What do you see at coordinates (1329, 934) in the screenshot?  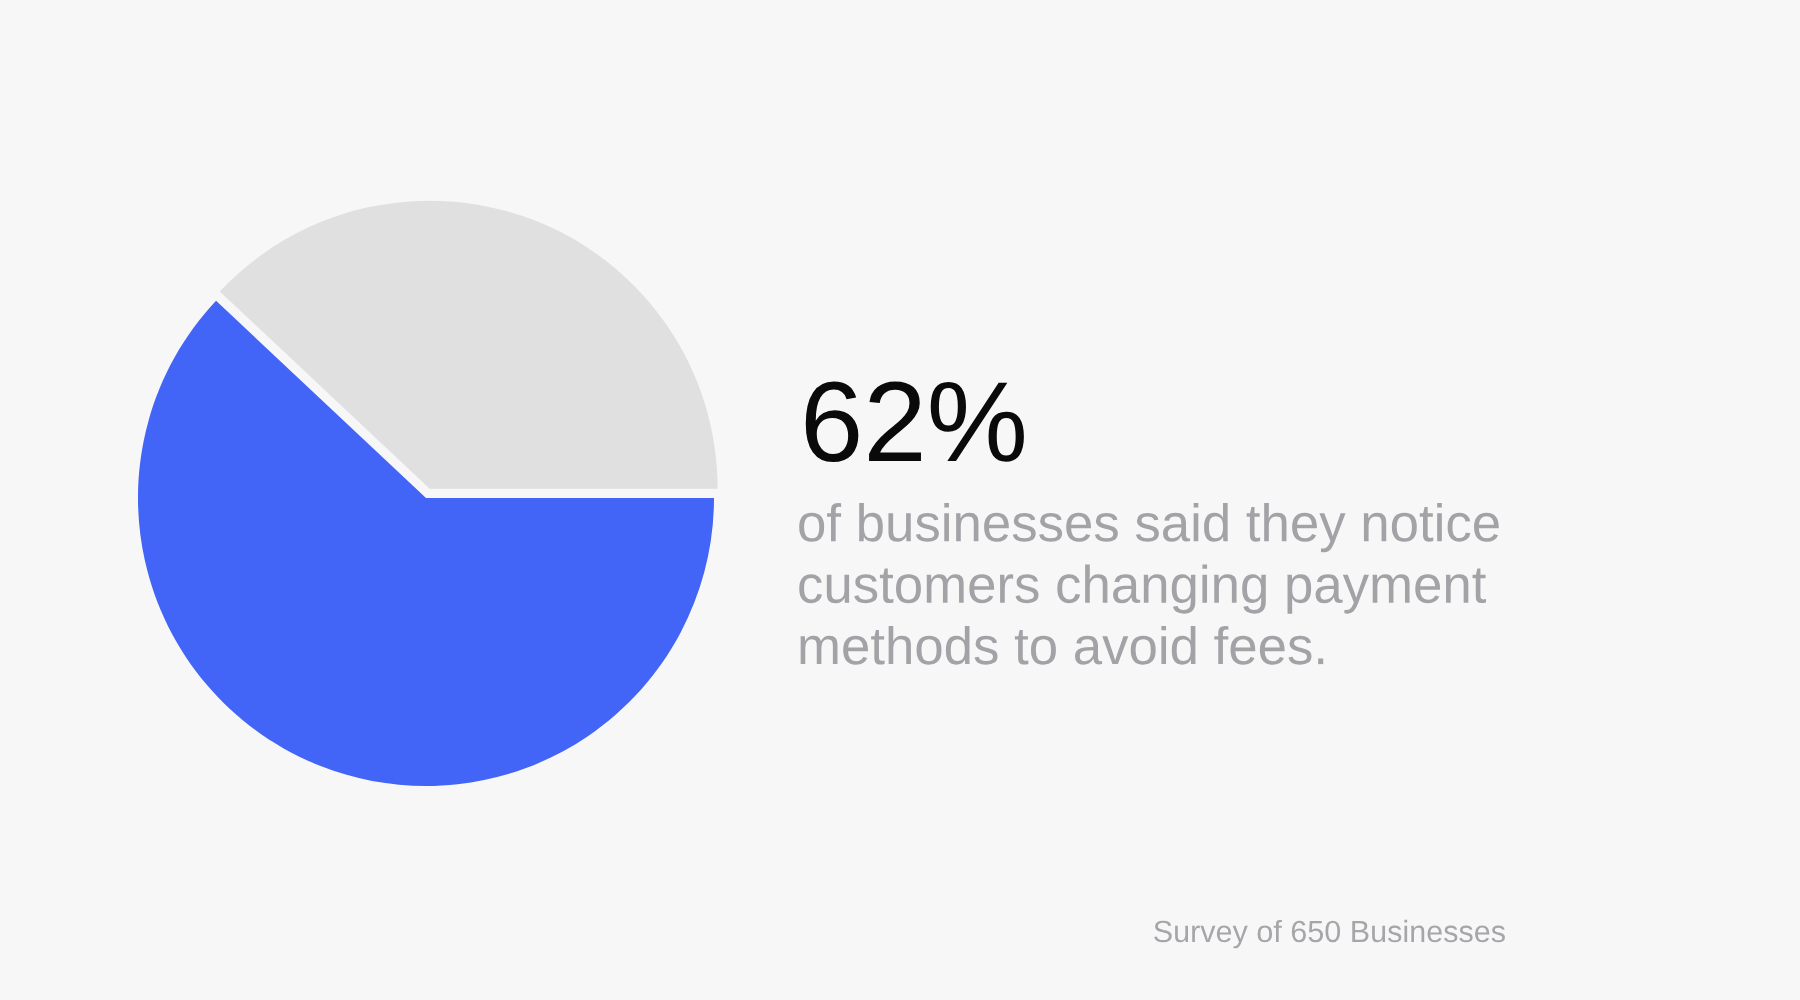 I see `text: Survey of 650 Businesses` at bounding box center [1329, 934].